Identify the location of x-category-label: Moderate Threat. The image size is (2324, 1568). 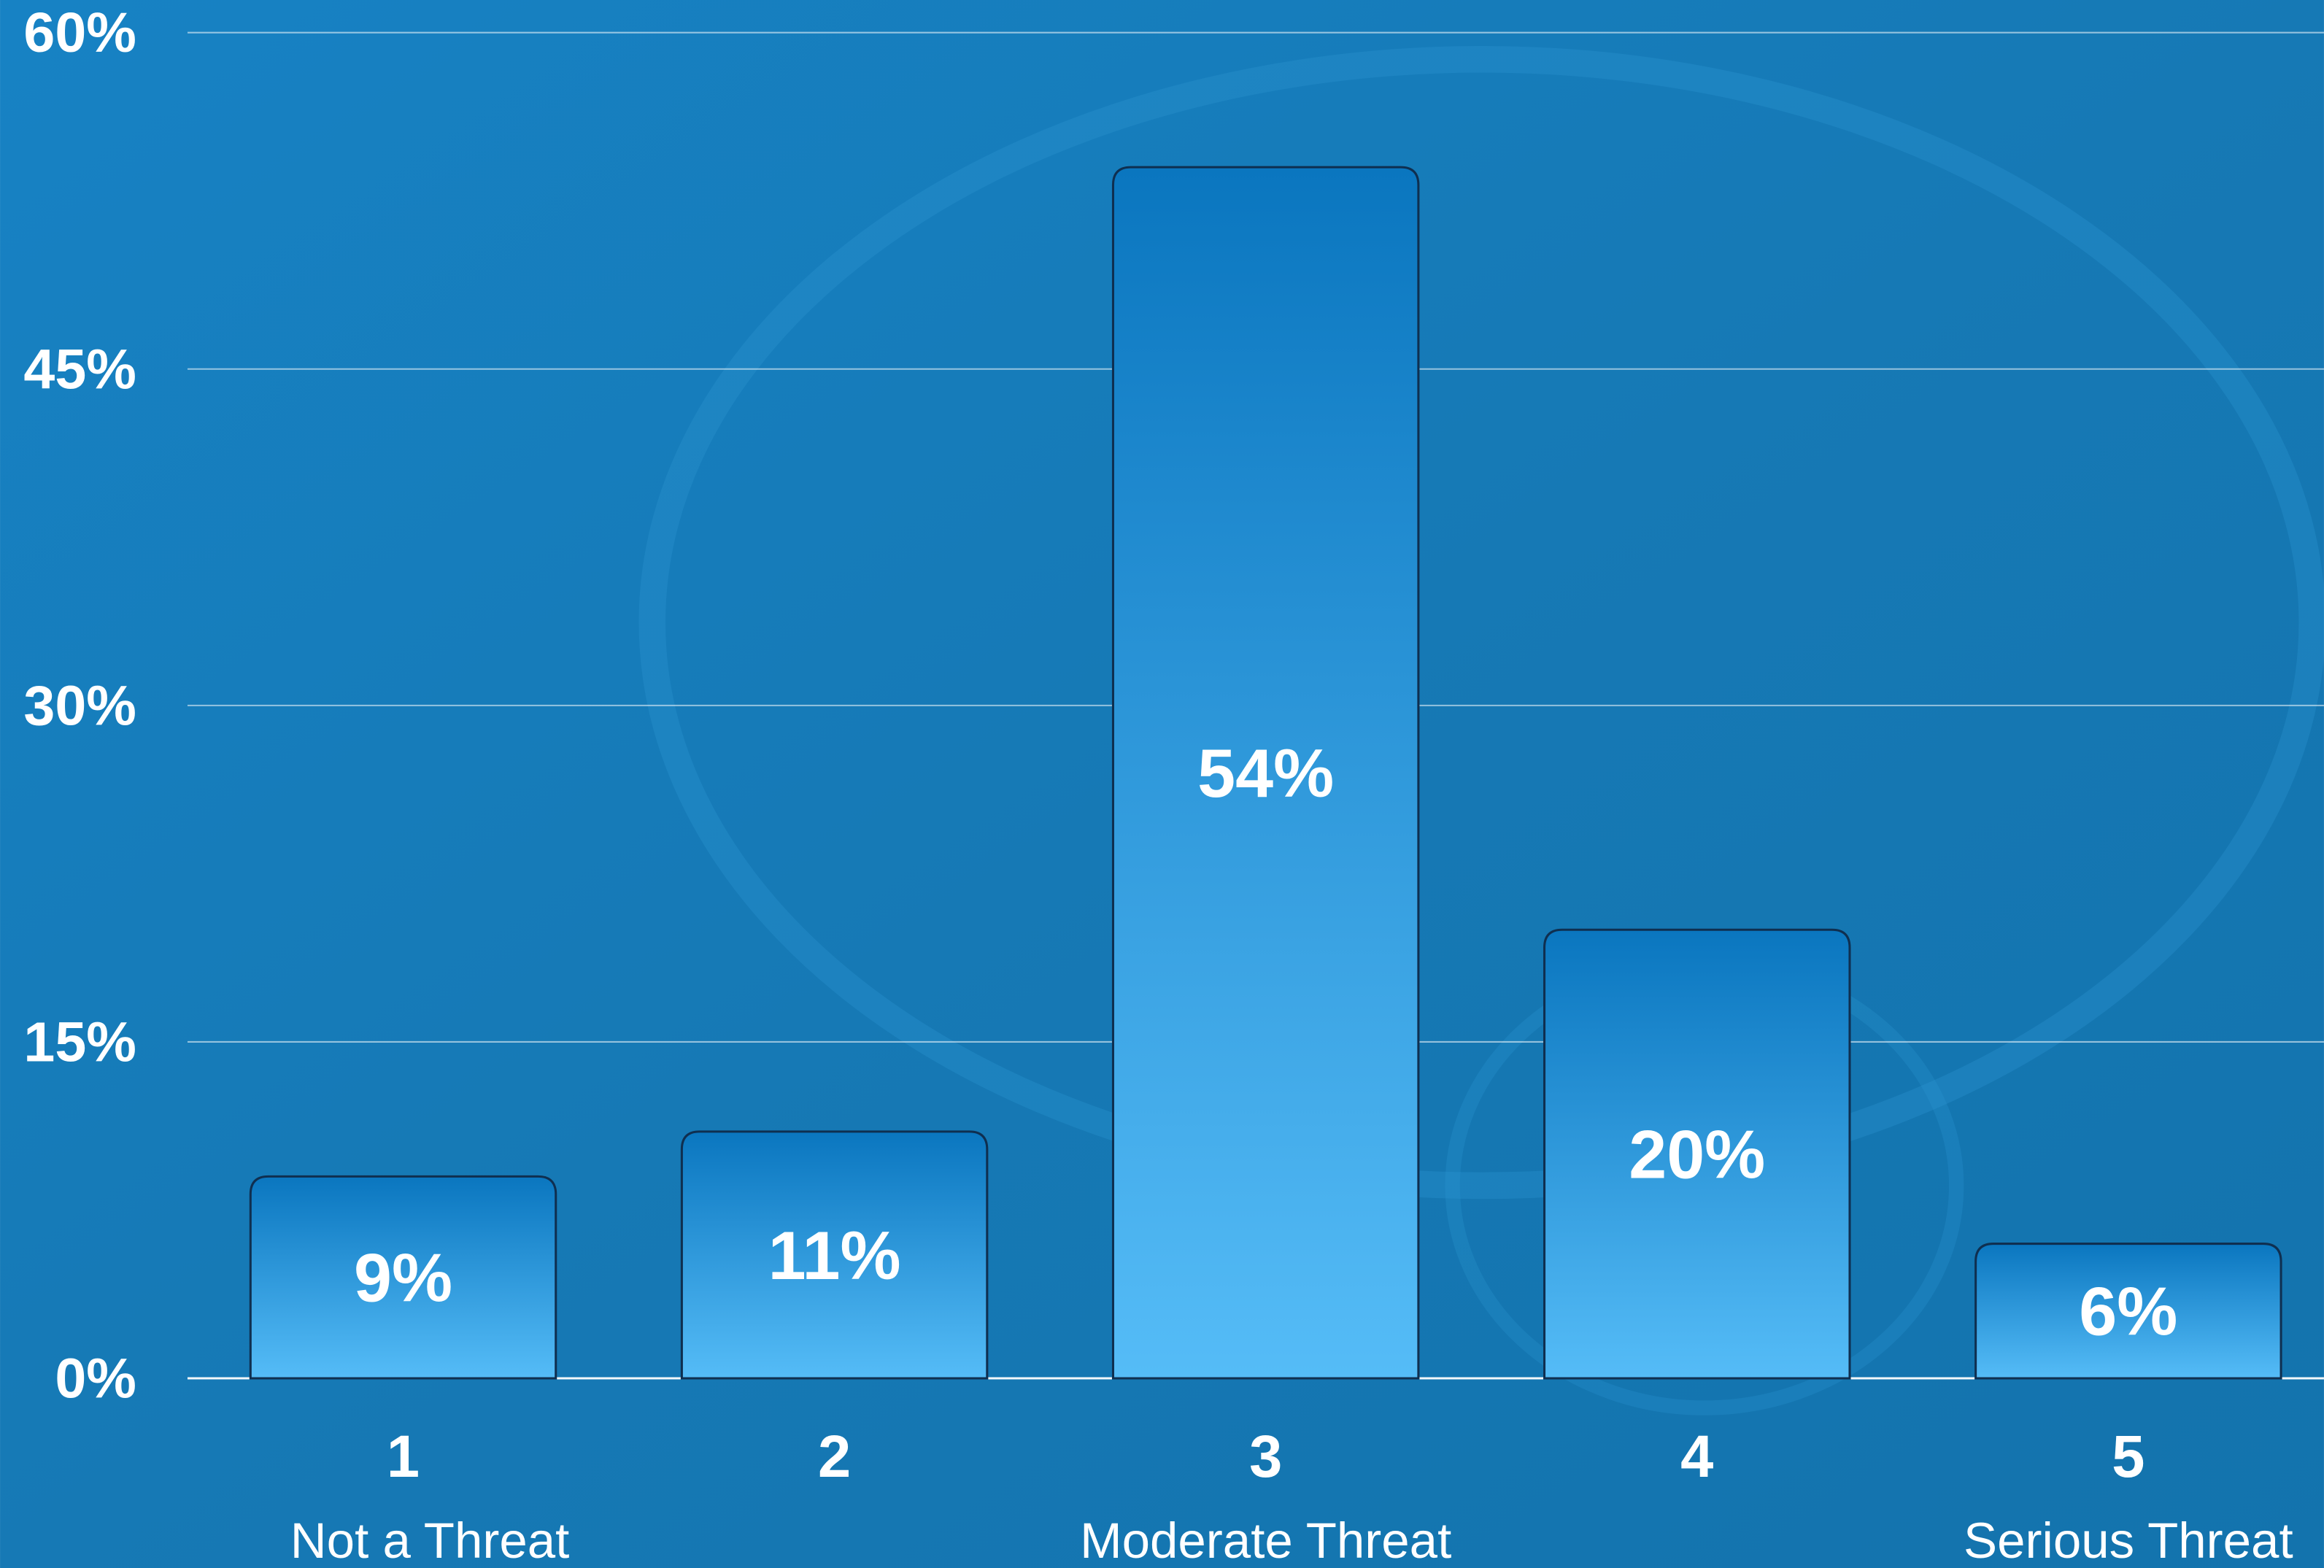
(1265, 1540).